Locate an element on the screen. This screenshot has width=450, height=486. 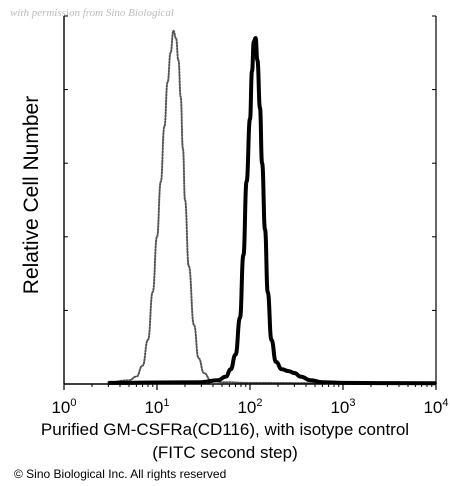
y-axis-label: Relative Cell Number is located at coordinates (31, 195).